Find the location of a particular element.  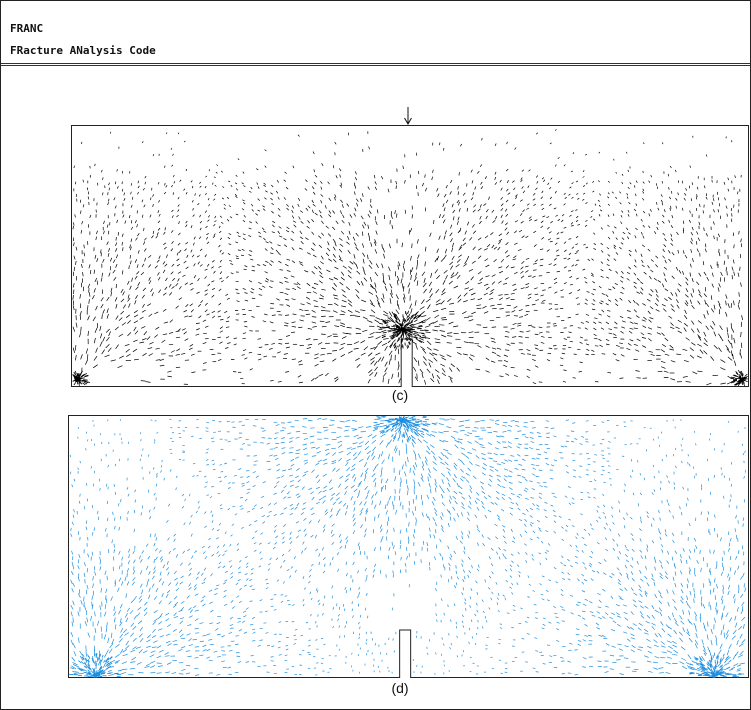

figure-caption-d: (d) is located at coordinates (400, 688).